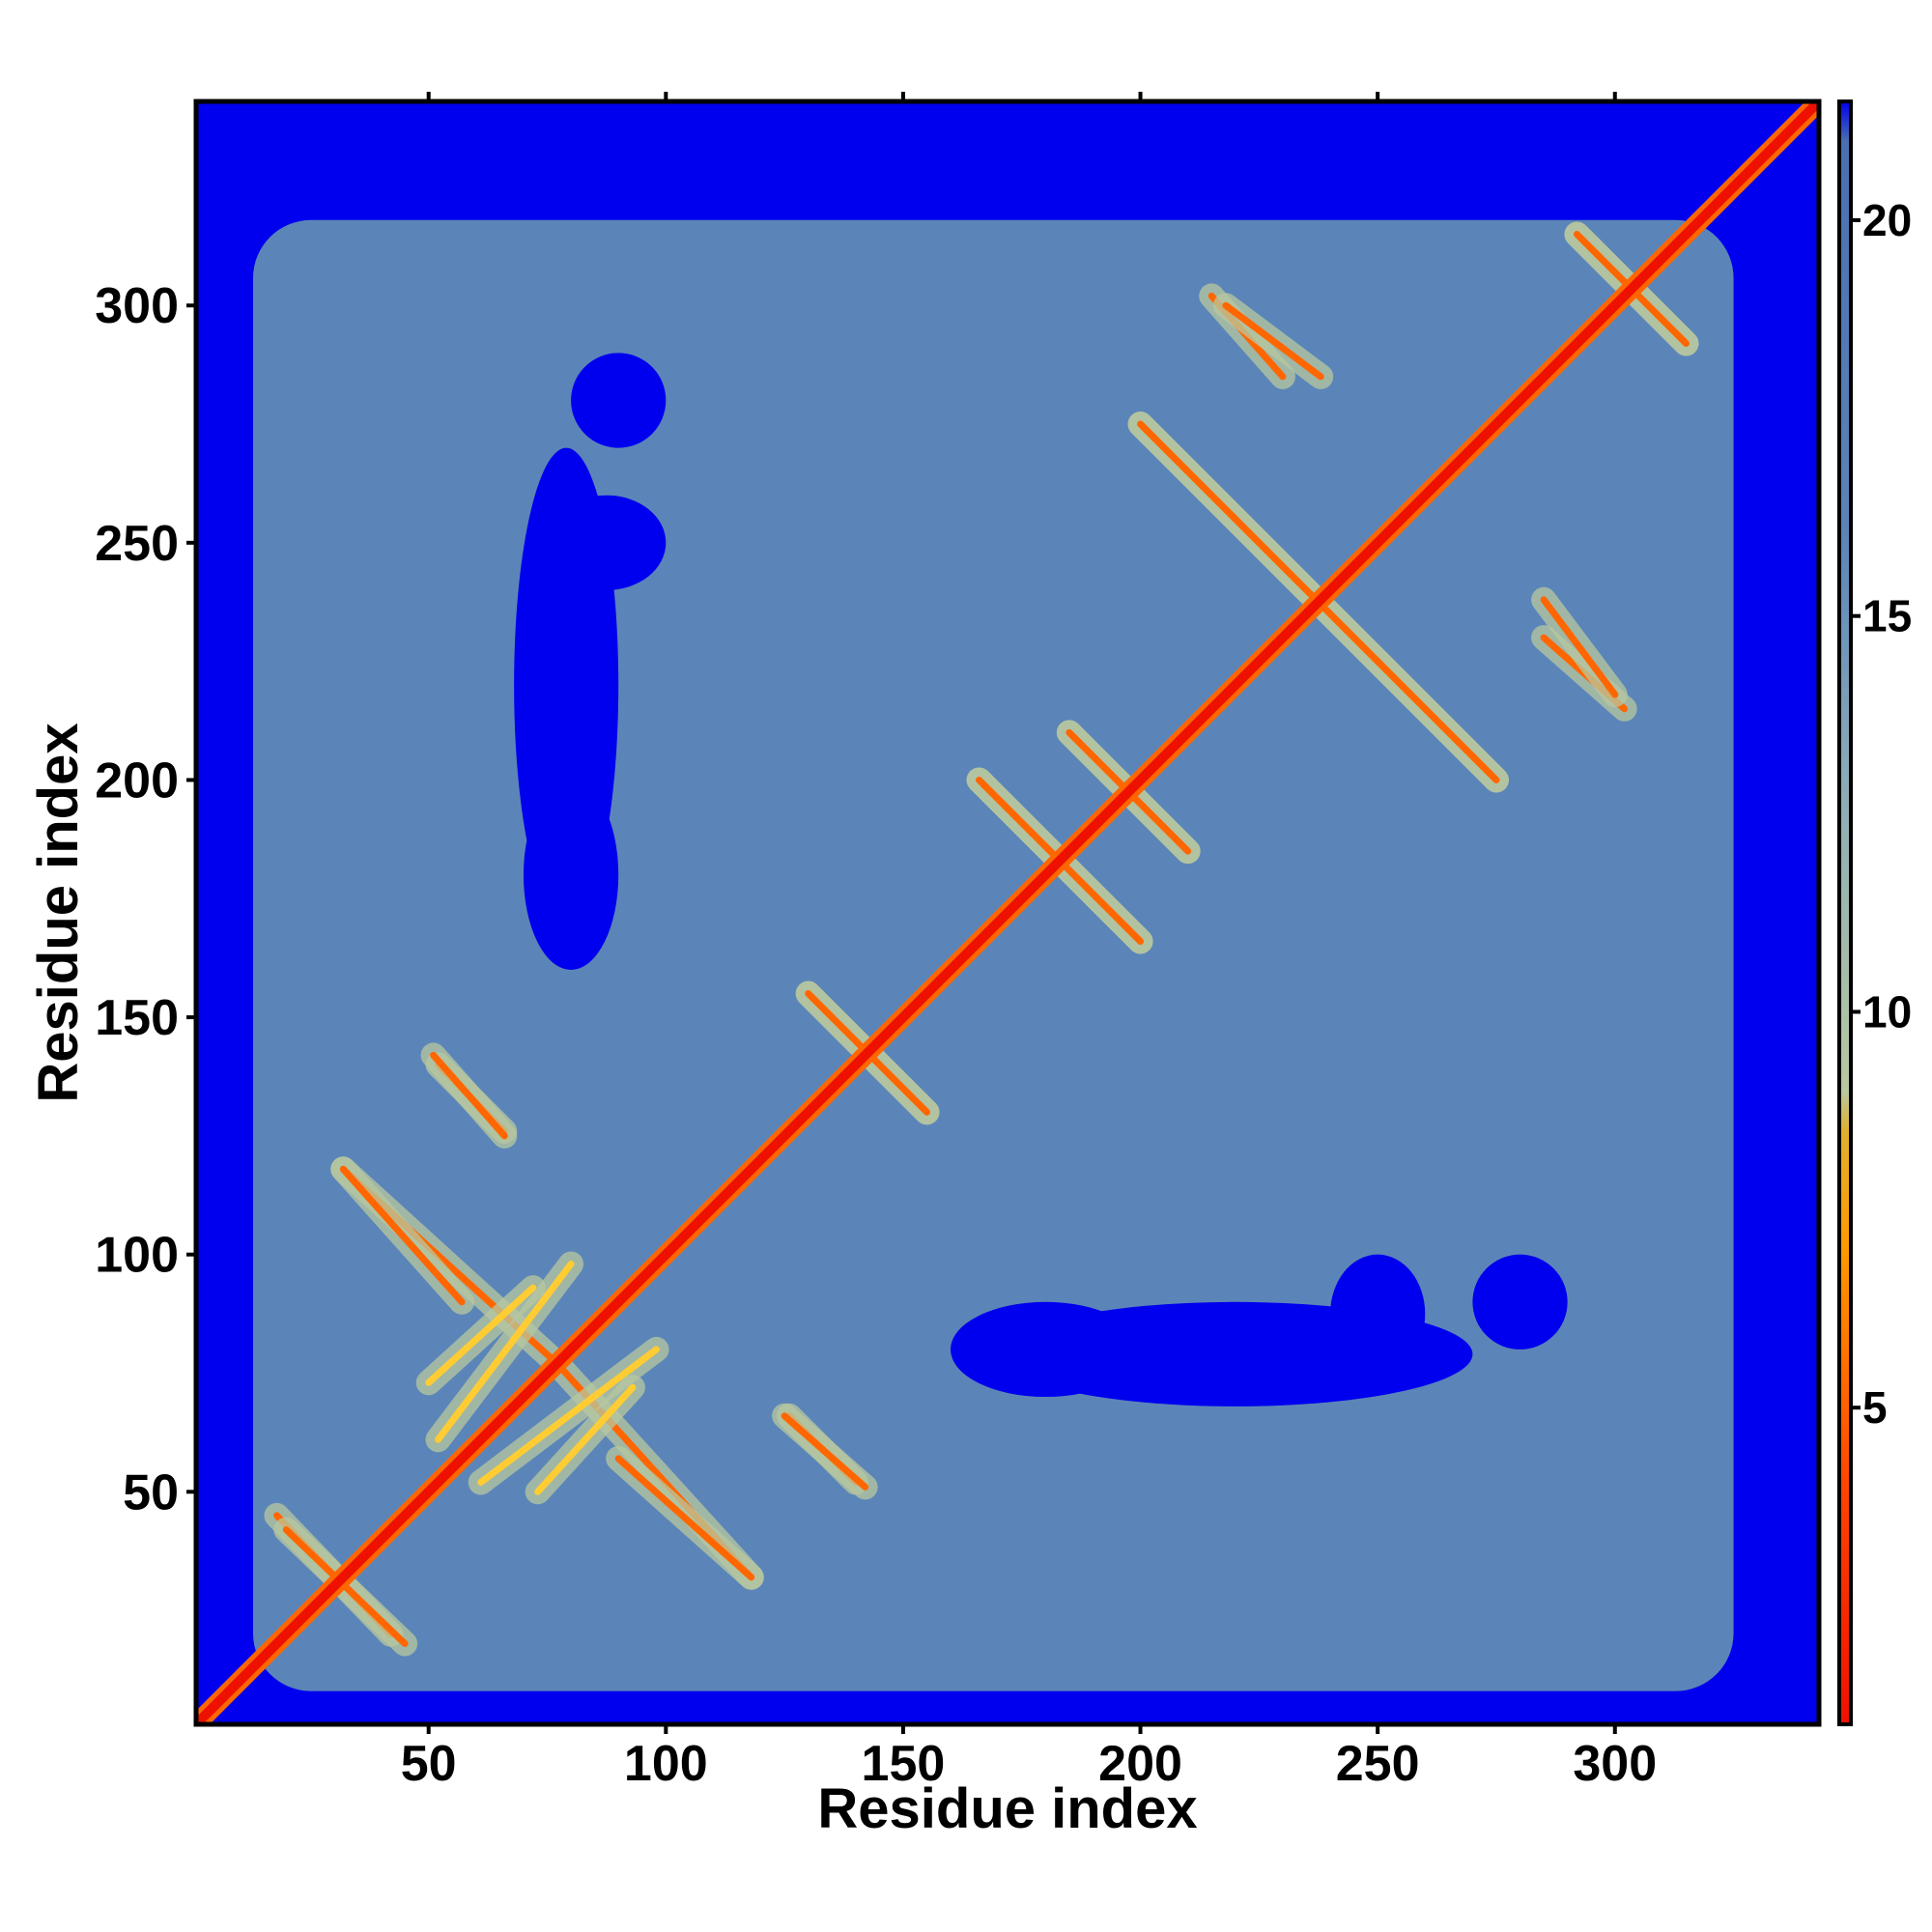 This screenshot has width=1932, height=1932. I want to click on x-tick-label-200: 200, so click(1140, 1764).